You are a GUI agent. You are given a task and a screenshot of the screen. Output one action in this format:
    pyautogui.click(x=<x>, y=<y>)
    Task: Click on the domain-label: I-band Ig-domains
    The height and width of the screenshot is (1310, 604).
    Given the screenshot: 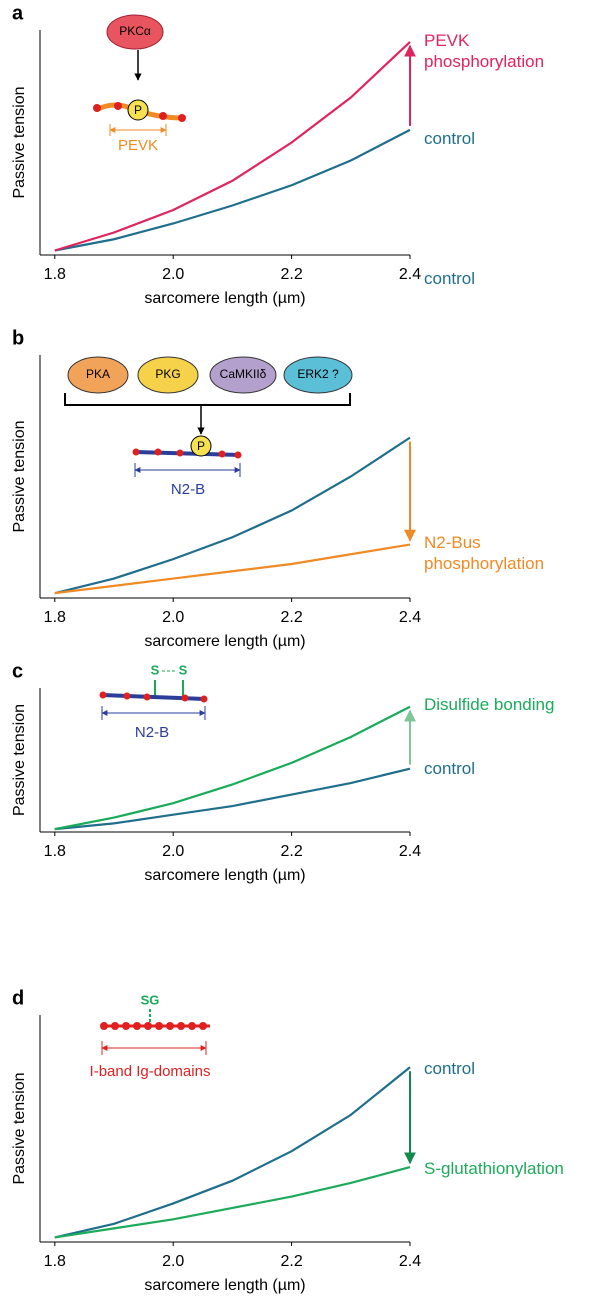 What is the action you would take?
    pyautogui.click(x=150, y=1071)
    